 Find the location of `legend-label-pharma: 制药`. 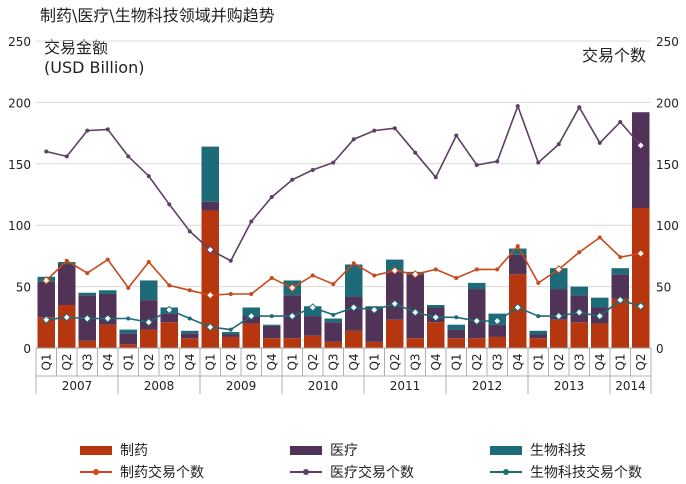

legend-label-pharma: 制药 is located at coordinates (134, 451).